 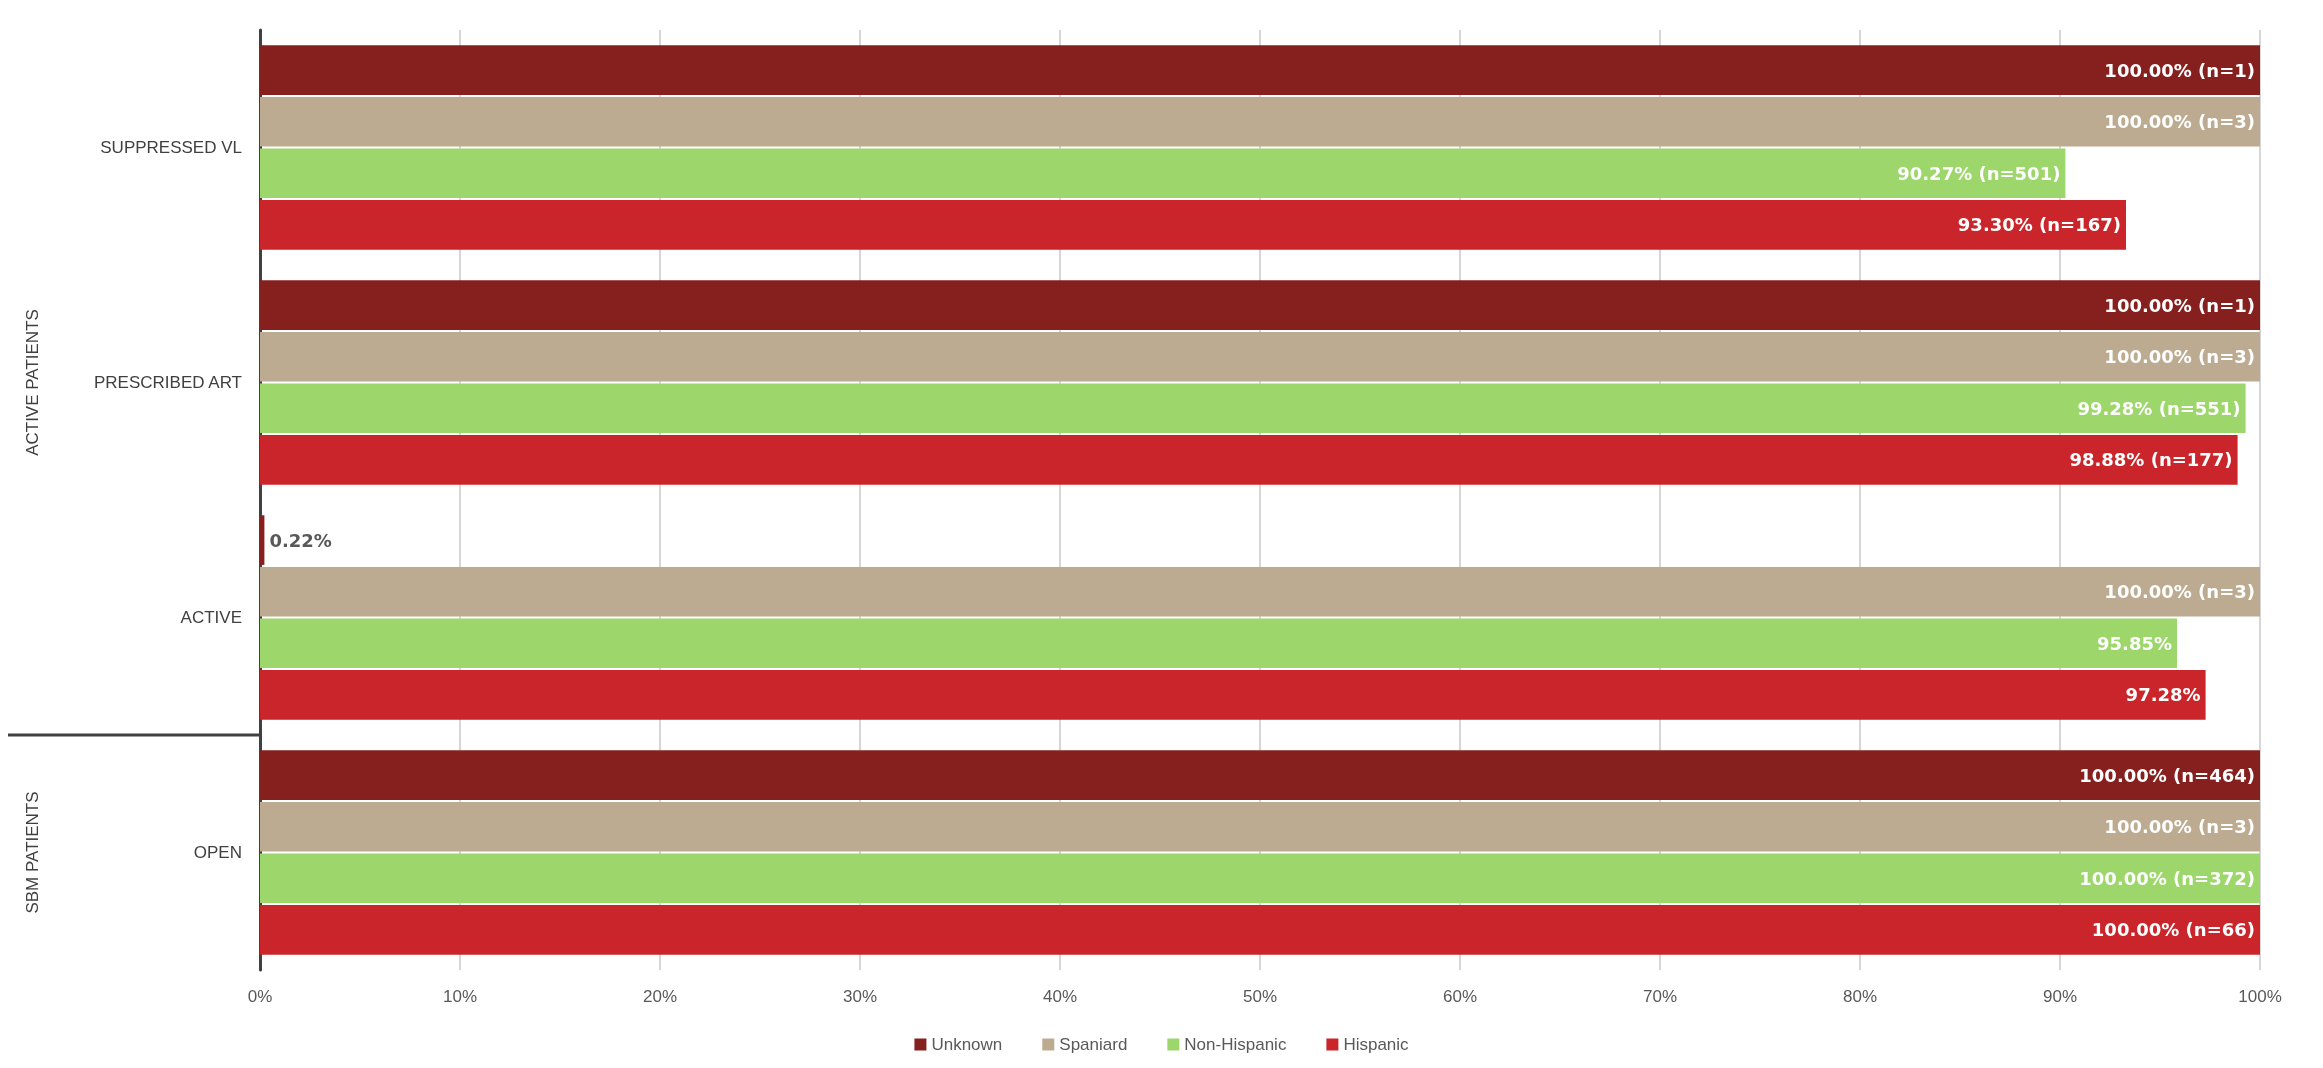 I want to click on data-label: 95.85%, so click(x=2134, y=643).